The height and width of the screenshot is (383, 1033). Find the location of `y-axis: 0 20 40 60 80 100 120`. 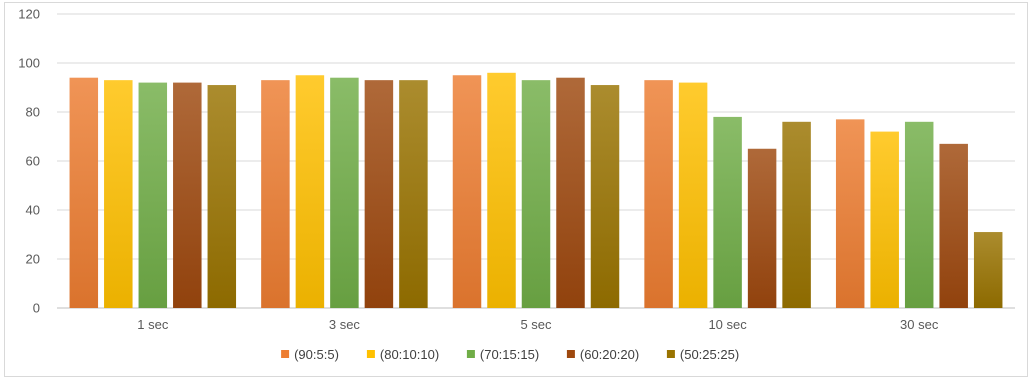

y-axis: 0 20 40 60 80 100 120 is located at coordinates (29, 161).